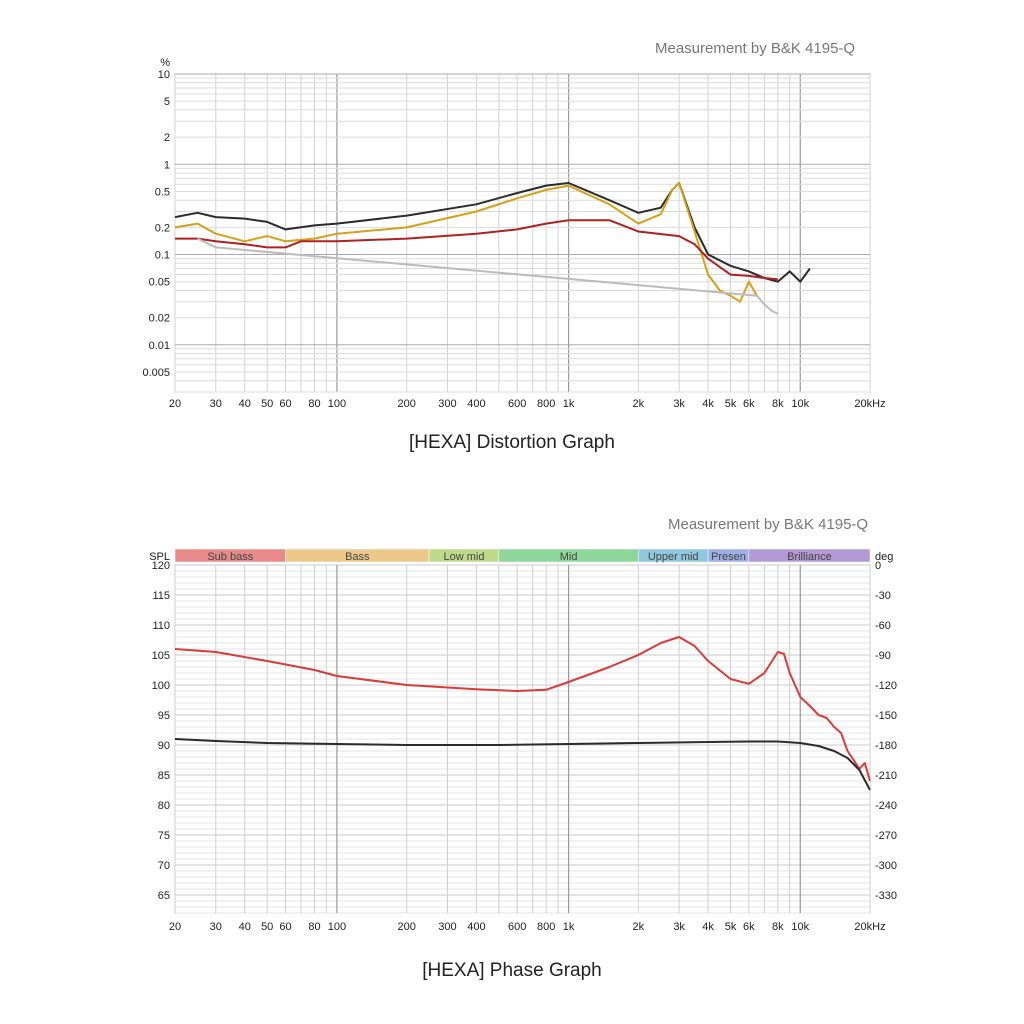 The width and height of the screenshot is (1024, 1024). What do you see at coordinates (512, 970) in the screenshot?
I see `phase-graph-caption: [HEXA] Phase Graph` at bounding box center [512, 970].